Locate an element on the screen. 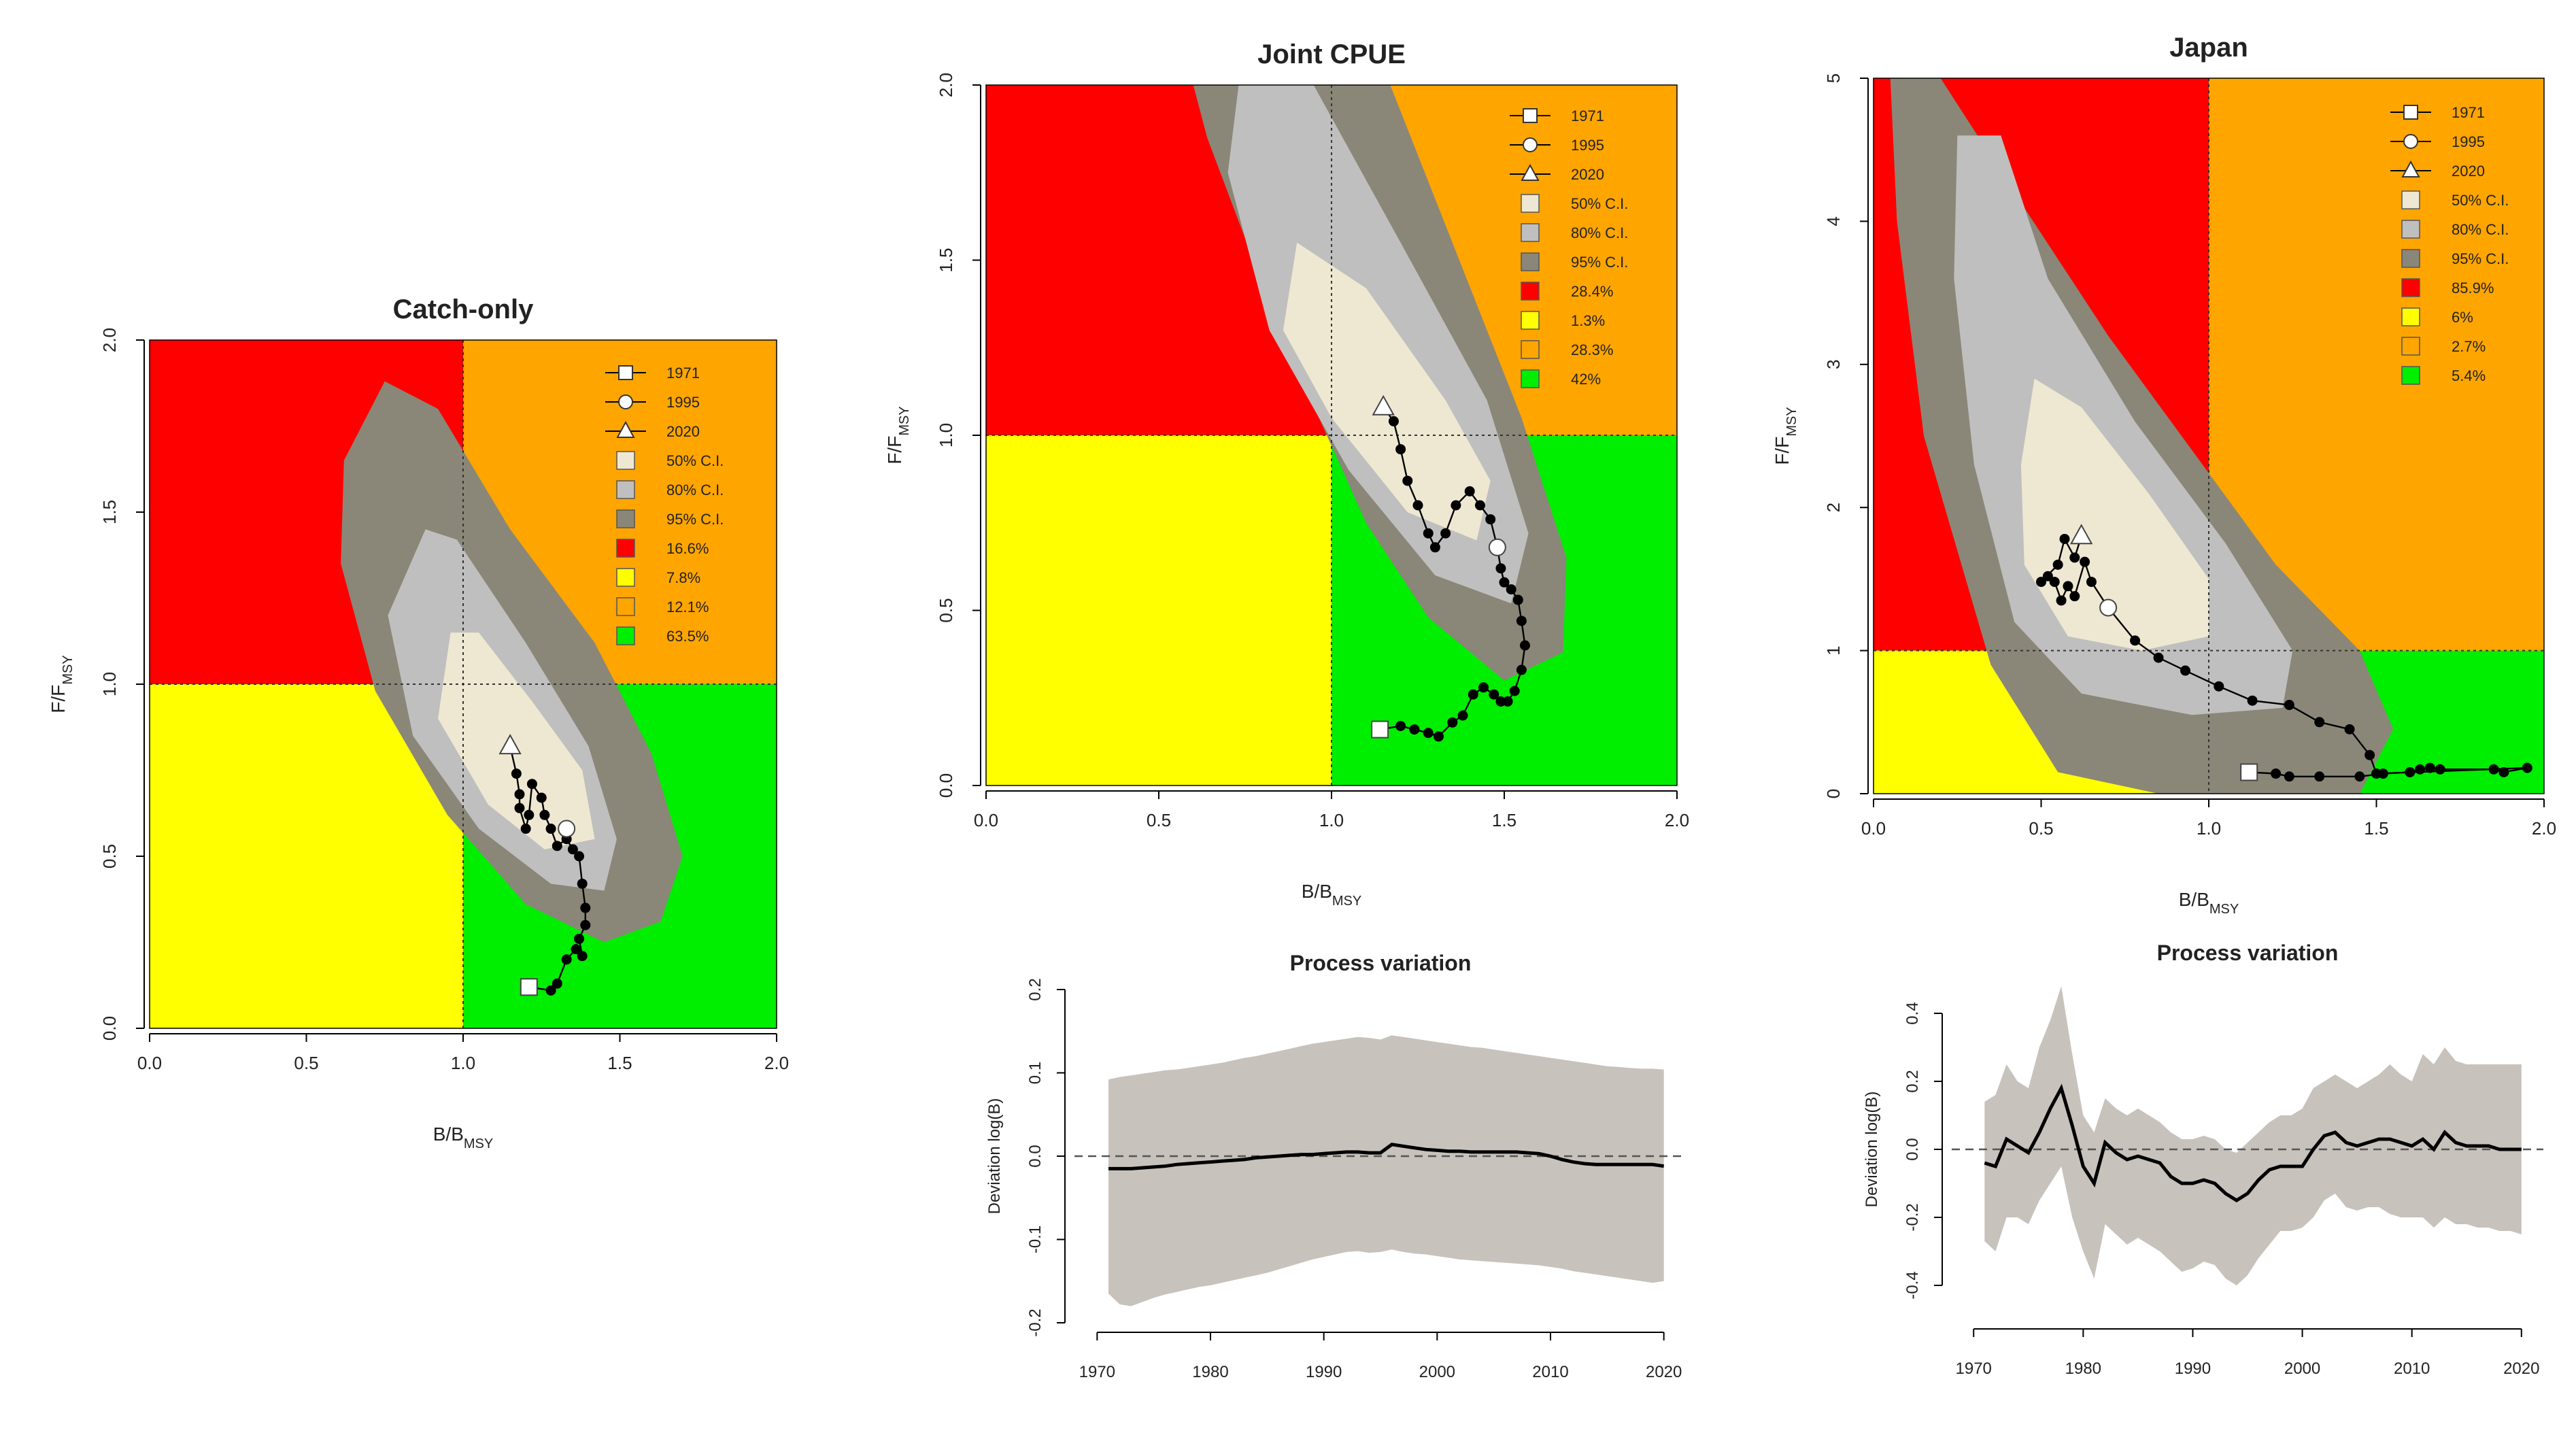 Image resolution: width=2576 pixels, height=1435 pixels. legend-label: 12.1% is located at coordinates (687, 606).